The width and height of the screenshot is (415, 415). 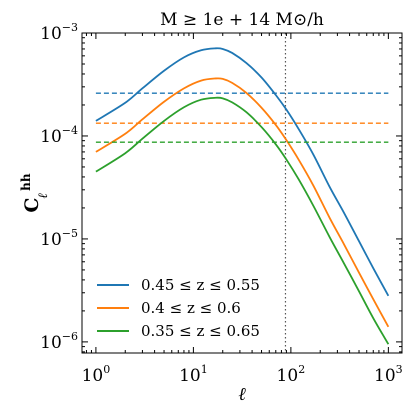 What do you see at coordinates (191, 308) in the screenshot?
I see `legend-label-1: 0.4 ≤ z ≤ 0.6` at bounding box center [191, 308].